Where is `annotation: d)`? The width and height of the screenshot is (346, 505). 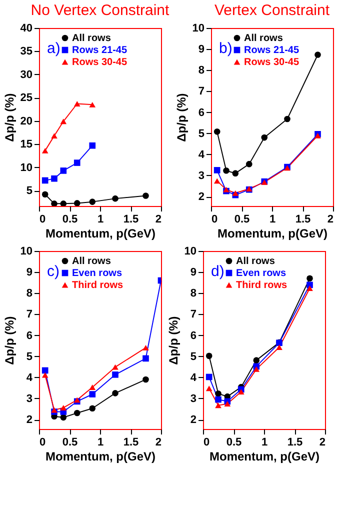 annotation: d) is located at coordinates (217, 271).